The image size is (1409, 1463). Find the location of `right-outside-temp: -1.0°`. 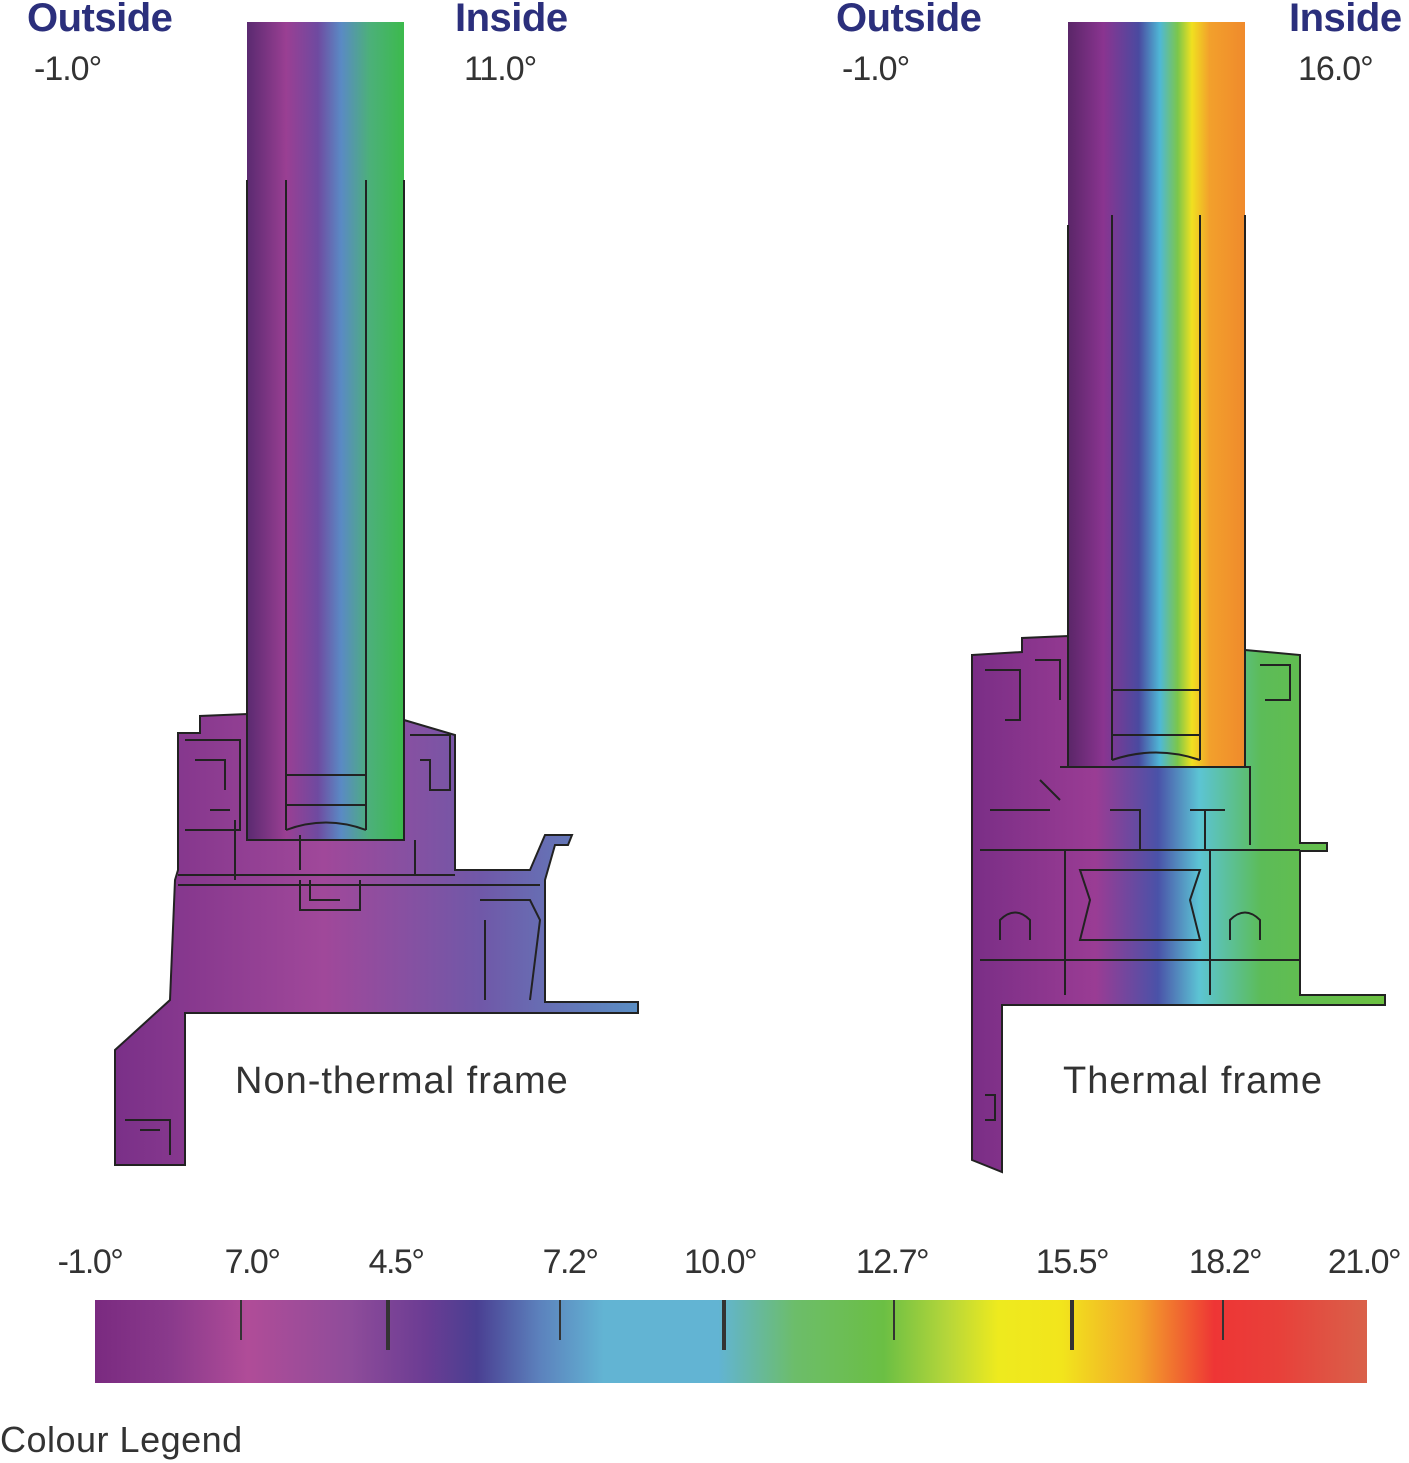

right-outside-temp: -1.0° is located at coordinates (876, 69).